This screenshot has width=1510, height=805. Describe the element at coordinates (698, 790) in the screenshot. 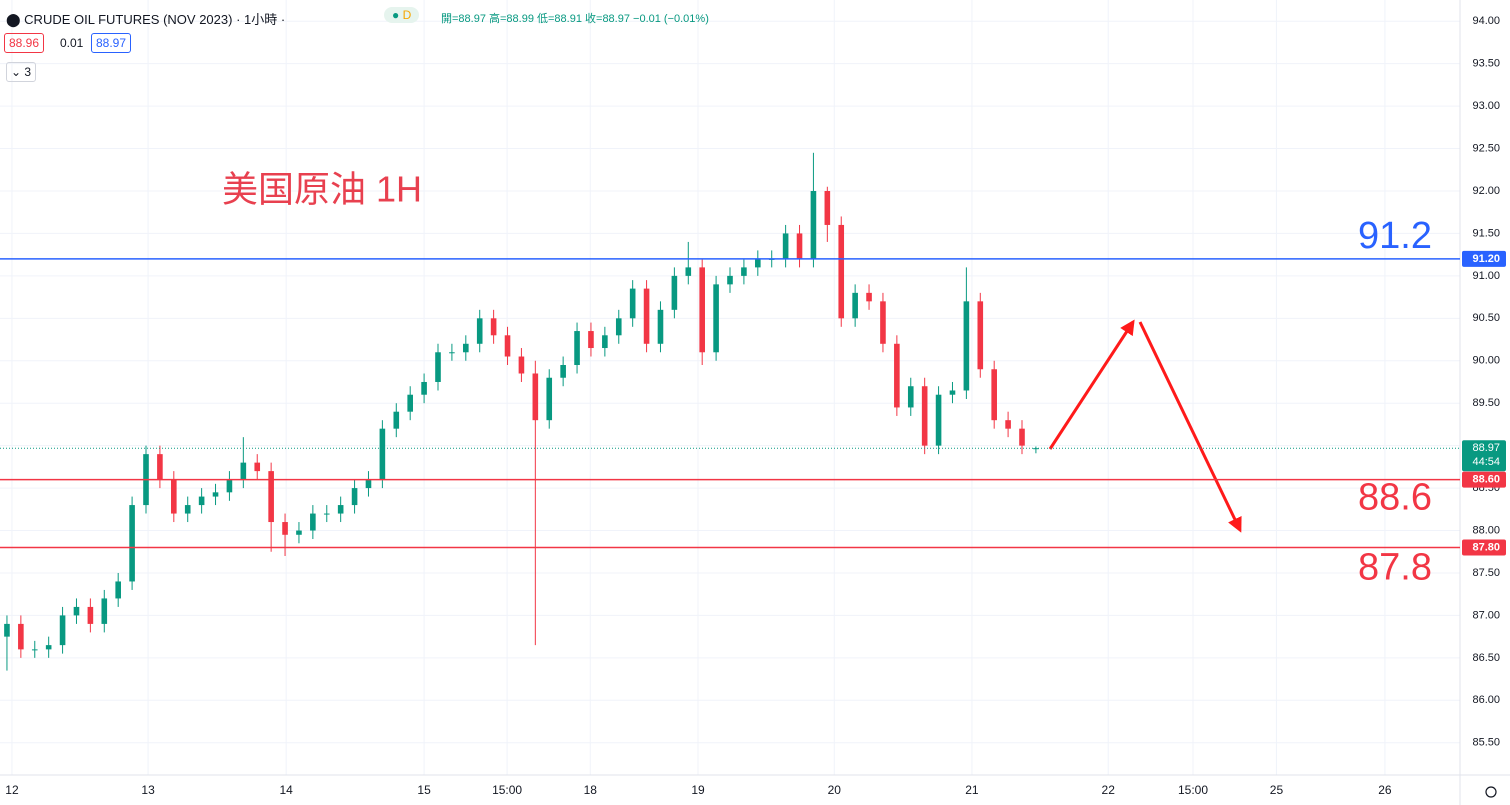

I see `x-tick-label: 19` at that location.